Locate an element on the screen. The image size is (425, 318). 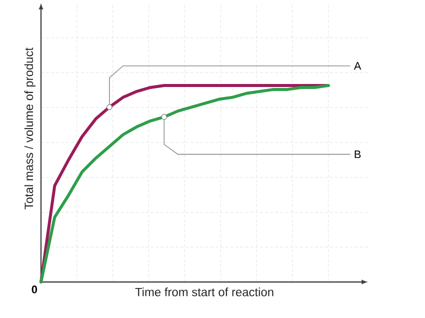
y-axis-title: Total mass / volume of product is located at coordinates (30, 129).